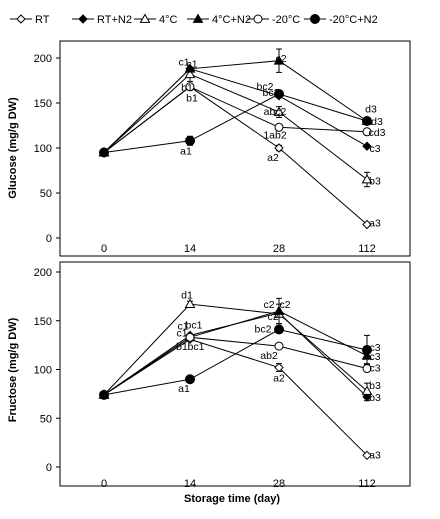 This screenshot has height=519, width=440. What do you see at coordinates (269, 356) in the screenshot?
I see `significance-label: ab2` at bounding box center [269, 356].